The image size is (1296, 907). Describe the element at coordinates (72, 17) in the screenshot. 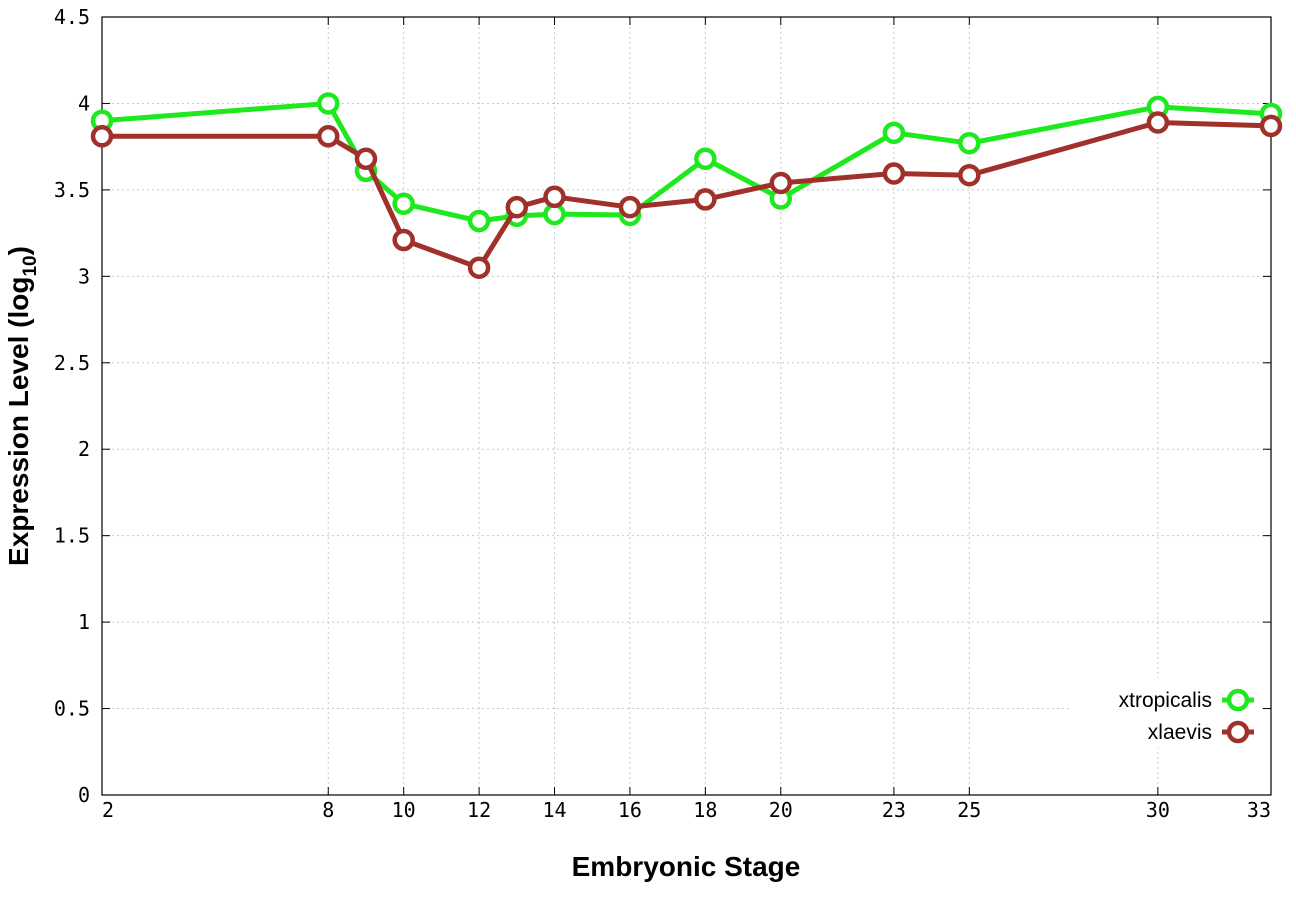

I see `y-tick-label: 4.5` at that location.